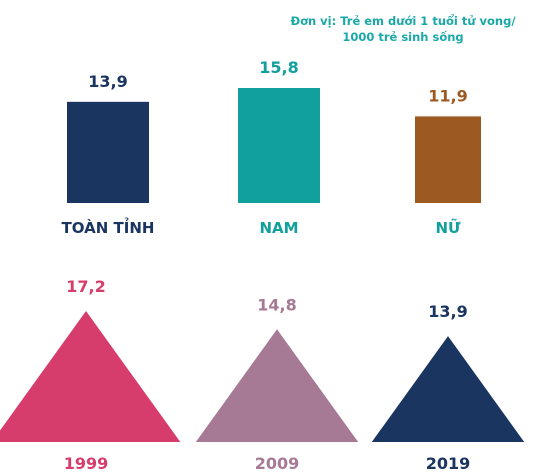 The width and height of the screenshot is (548, 474). I want to click on bar-value-label-2: 11,9, so click(447, 95).